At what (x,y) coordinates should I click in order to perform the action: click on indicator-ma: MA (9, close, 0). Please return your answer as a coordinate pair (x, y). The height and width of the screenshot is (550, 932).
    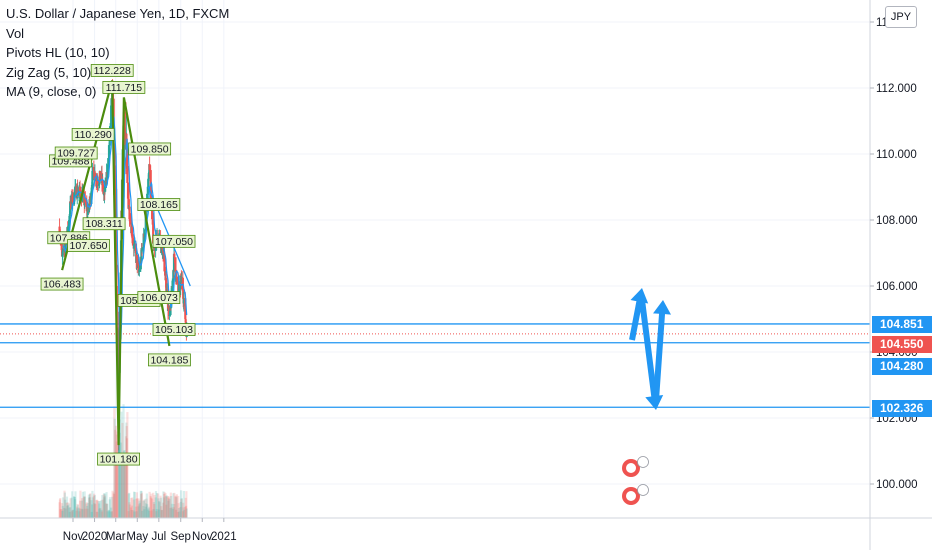
    Looking at the image, I should click on (51, 91).